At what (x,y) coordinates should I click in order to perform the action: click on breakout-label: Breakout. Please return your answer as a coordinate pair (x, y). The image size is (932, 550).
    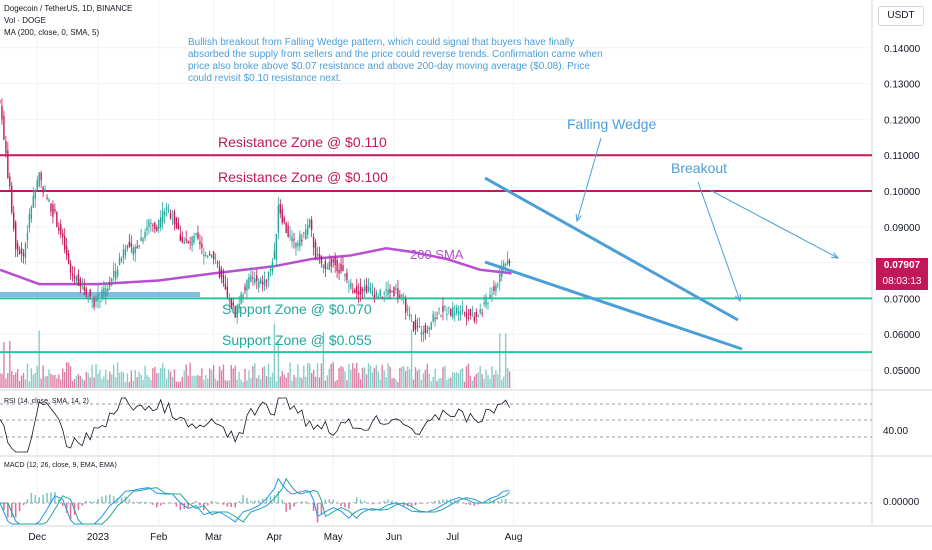
    Looking at the image, I should click on (699, 168).